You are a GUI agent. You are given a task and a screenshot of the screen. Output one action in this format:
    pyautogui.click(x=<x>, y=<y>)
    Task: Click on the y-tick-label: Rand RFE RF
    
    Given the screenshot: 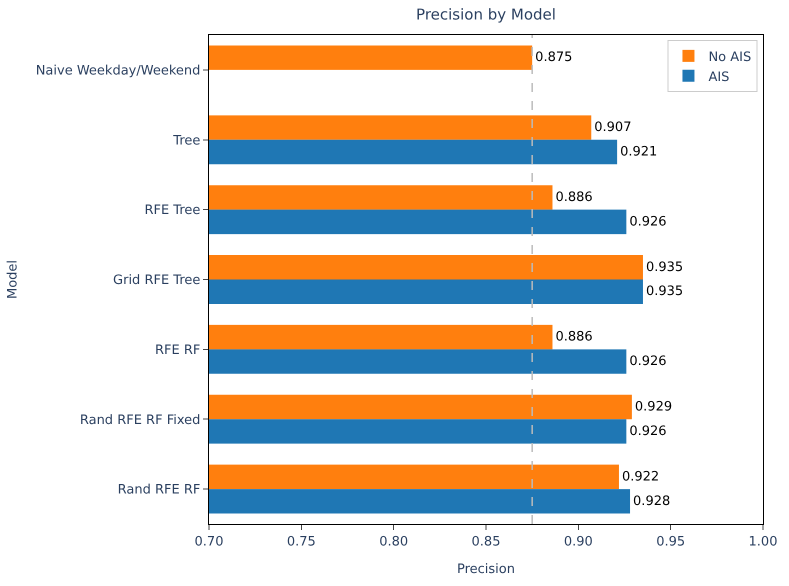 What is the action you would take?
    pyautogui.click(x=159, y=490)
    